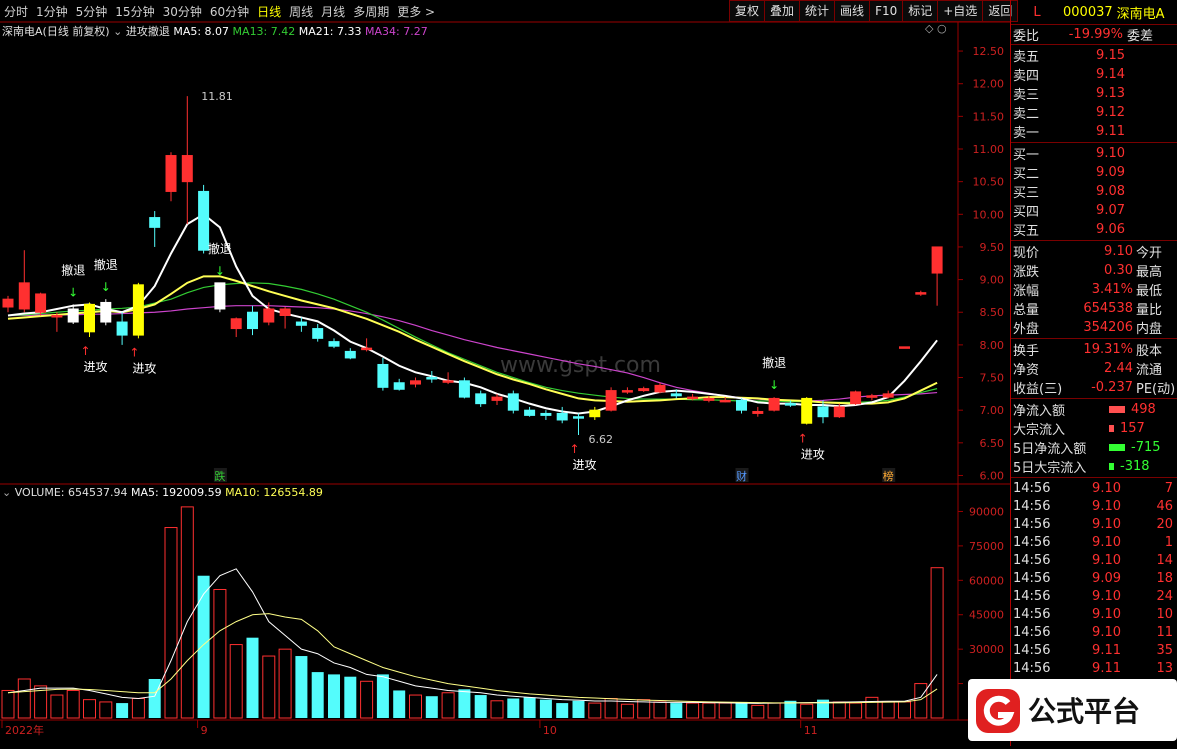 This screenshot has width=1177, height=749. I want to click on buy-price: 9.07, so click(1110, 210).